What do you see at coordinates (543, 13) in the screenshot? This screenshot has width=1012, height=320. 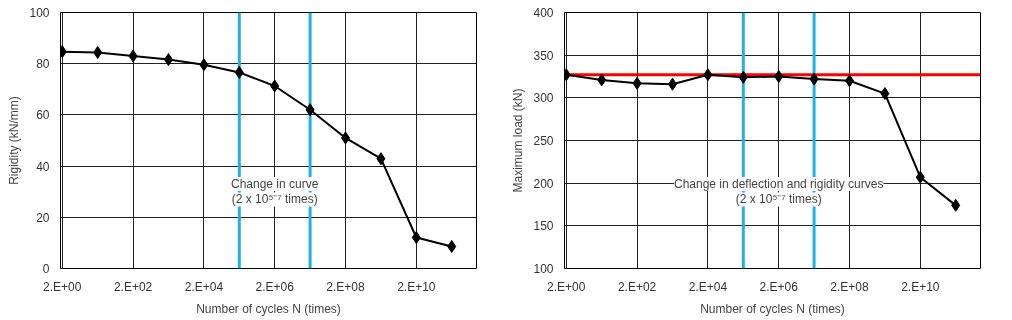 I see `y-tick-label: 400` at bounding box center [543, 13].